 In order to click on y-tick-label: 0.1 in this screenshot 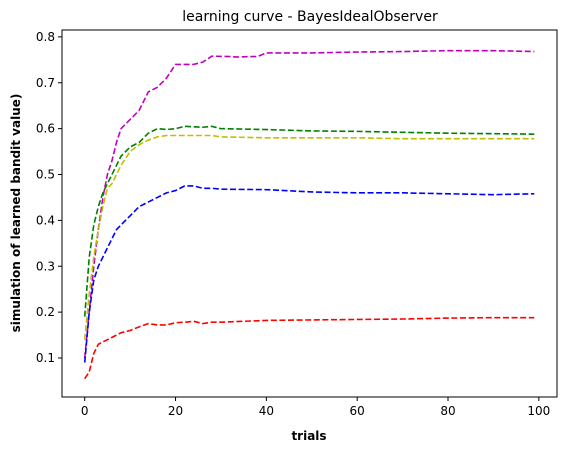, I will do `click(45, 358)`.